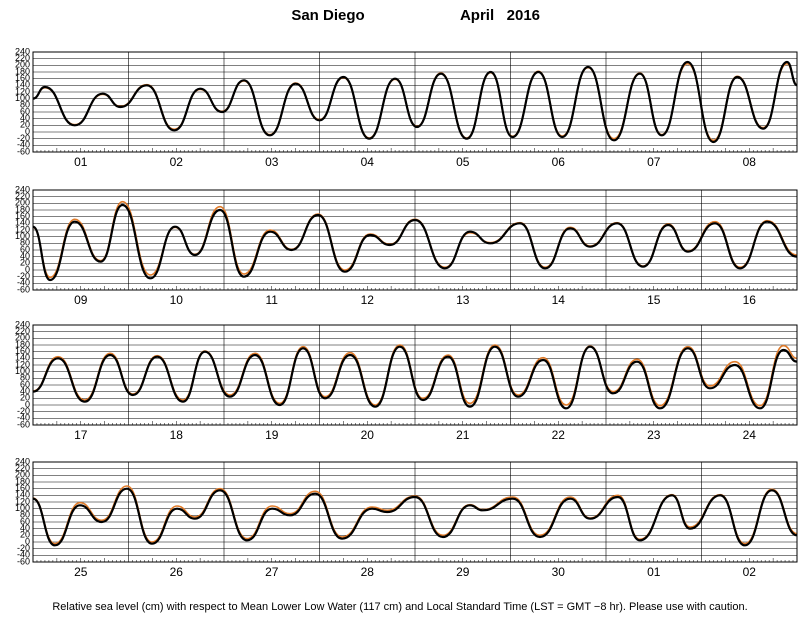 The image size is (800, 618). Describe the element at coordinates (500, 15) in the screenshot. I see `chart-date: April 2016` at that location.